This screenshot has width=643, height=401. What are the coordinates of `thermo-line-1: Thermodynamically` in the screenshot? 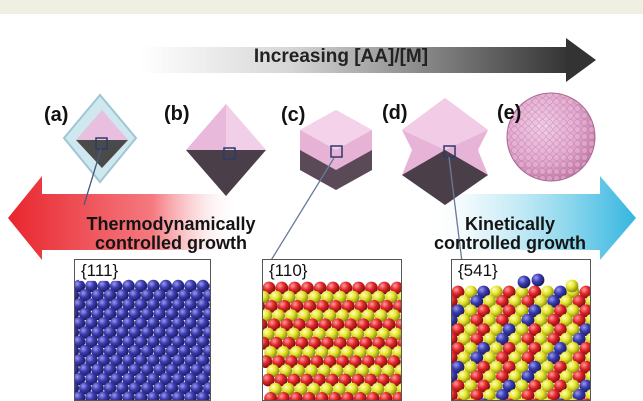 It's located at (171, 224).